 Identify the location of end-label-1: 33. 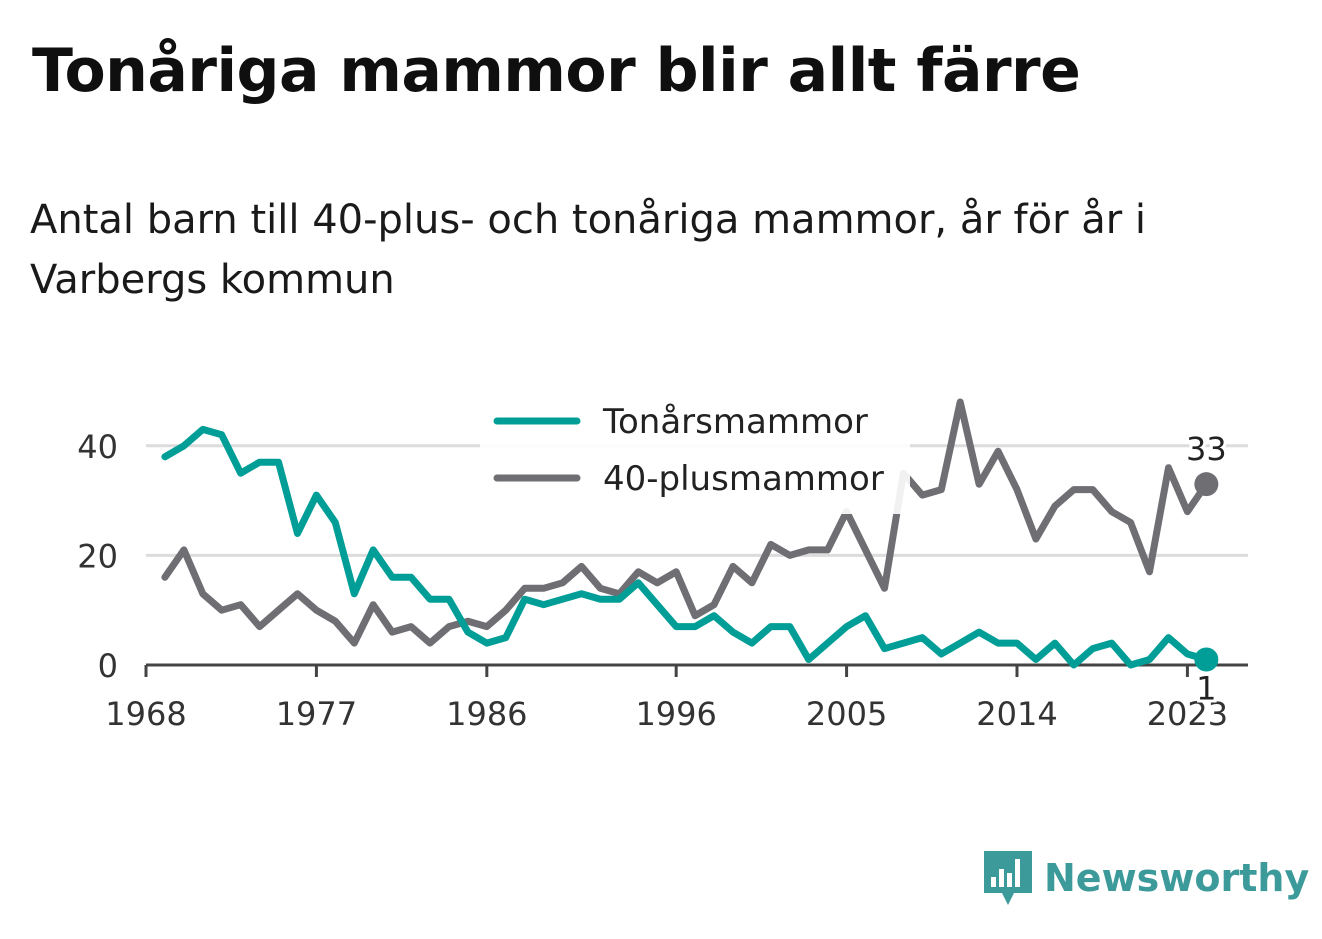
(1206, 449).